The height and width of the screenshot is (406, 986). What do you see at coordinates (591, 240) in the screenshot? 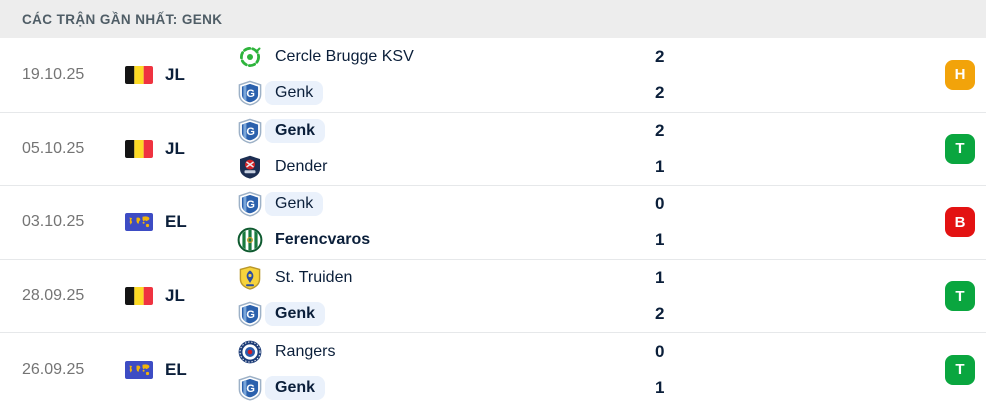
I see `team-row: Ferencvaros 1` at bounding box center [591, 240].